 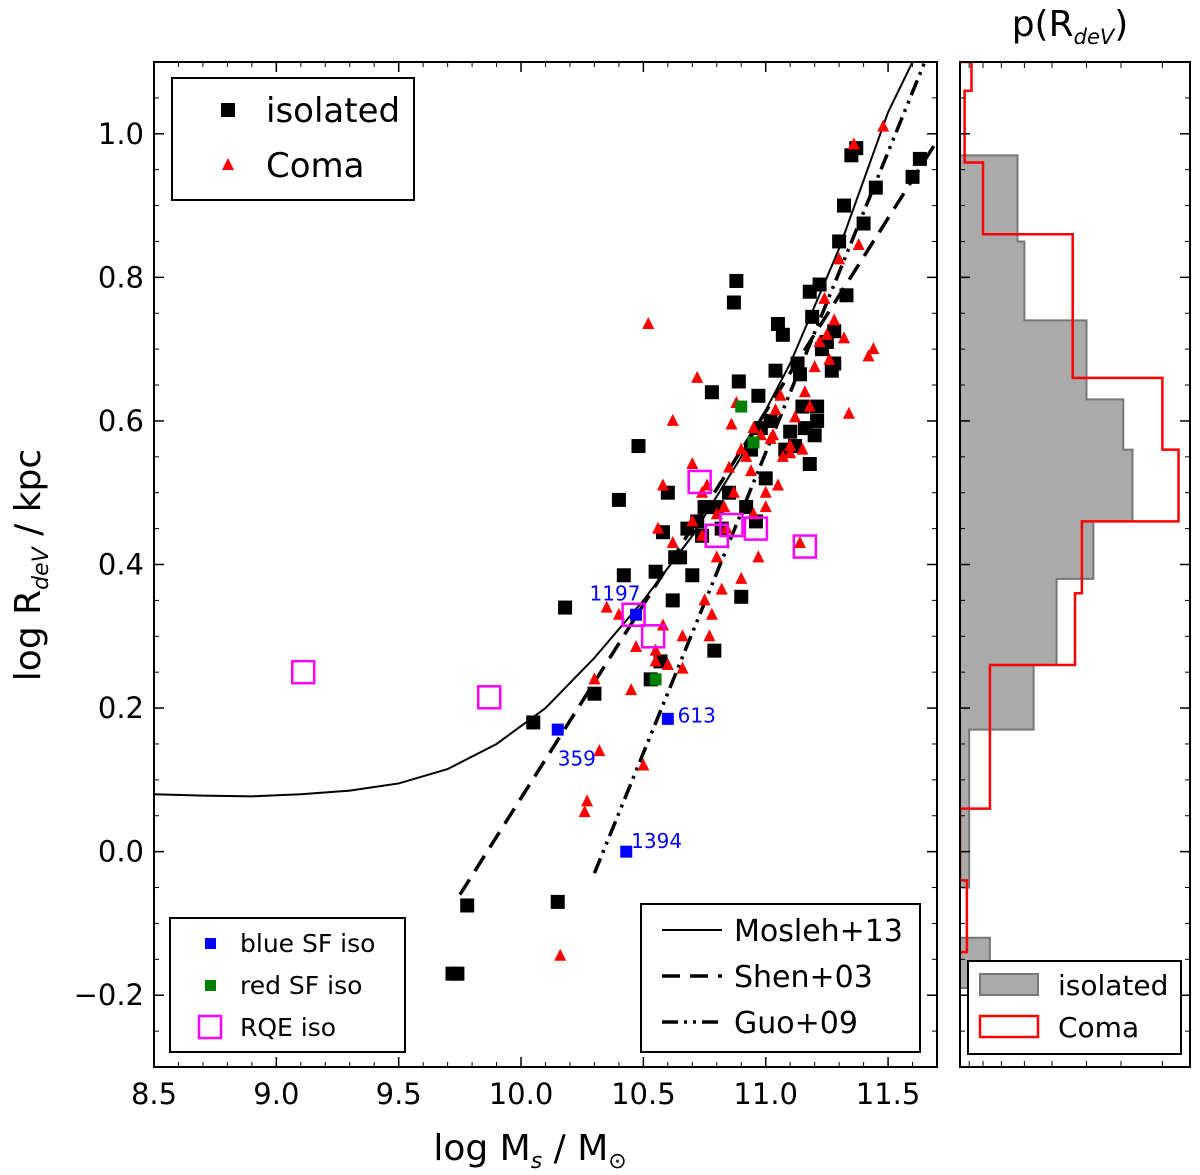 What do you see at coordinates (31, 565) in the screenshot?
I see `y-axis-title: log RdeV / kpc` at bounding box center [31, 565].